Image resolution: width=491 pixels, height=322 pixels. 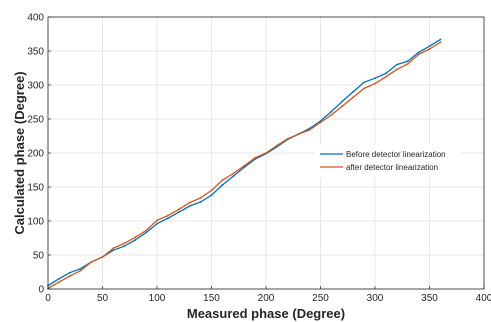 I want to click on x-tick-label: 150, so click(x=211, y=298).